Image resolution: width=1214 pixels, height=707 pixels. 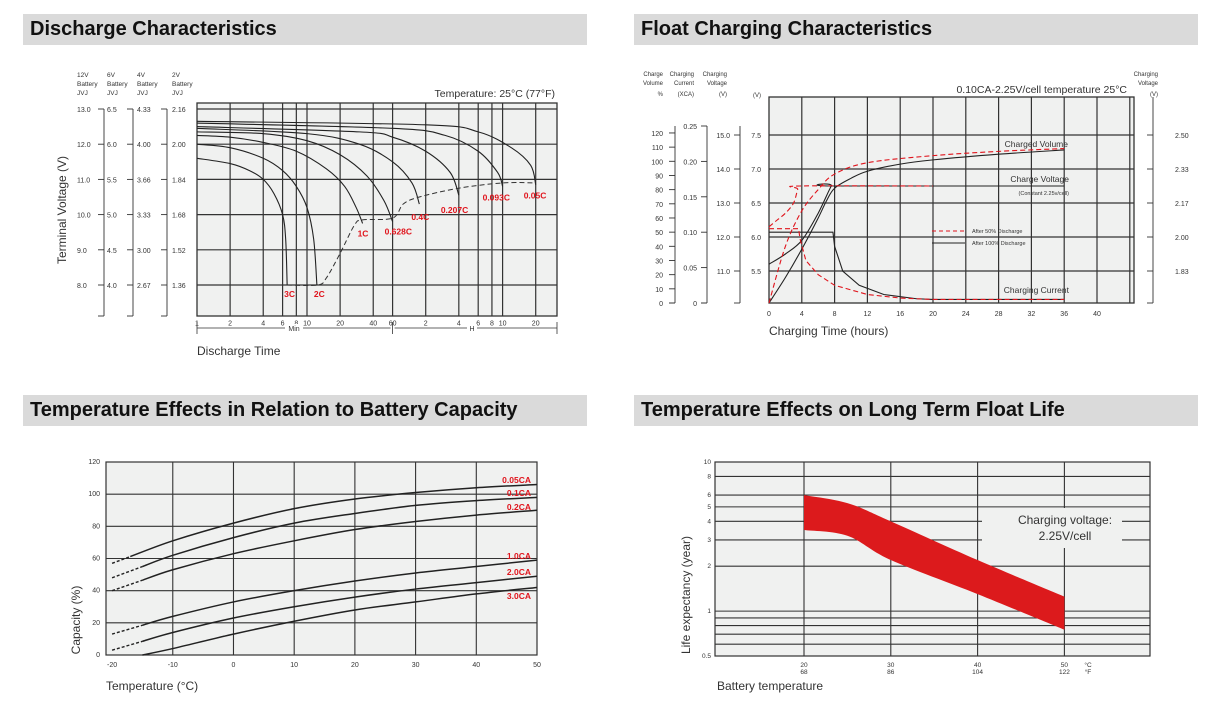 What do you see at coordinates (519, 596) in the screenshot?
I see `series-label-3.0CA: 3.0CA` at bounding box center [519, 596].